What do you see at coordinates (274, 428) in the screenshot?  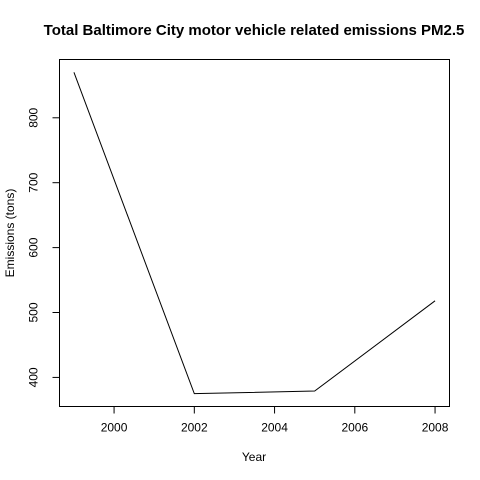 I see `x-tick-label: 2004` at bounding box center [274, 428].